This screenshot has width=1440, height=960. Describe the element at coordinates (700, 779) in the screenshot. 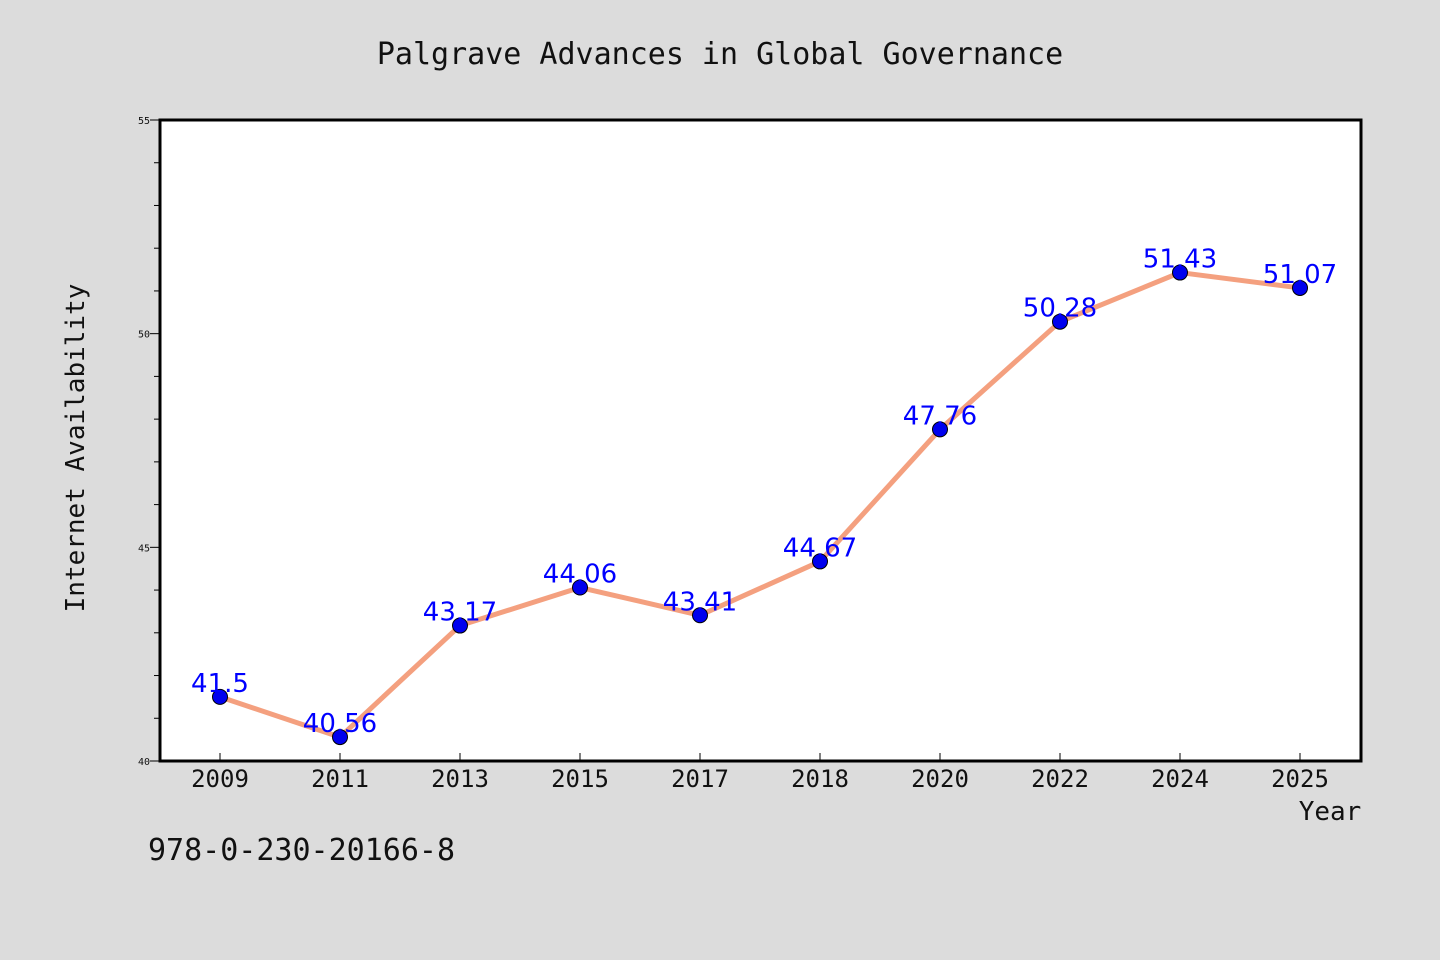

I see `x-tick-label: 2017` at that location.